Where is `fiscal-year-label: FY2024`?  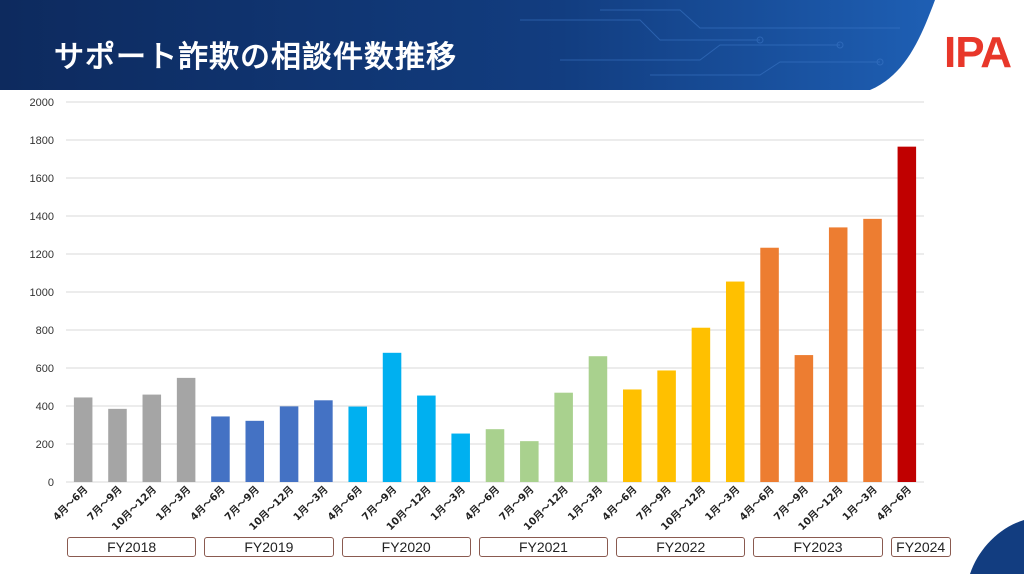
fiscal-year-label: FY2024 is located at coordinates (920, 547).